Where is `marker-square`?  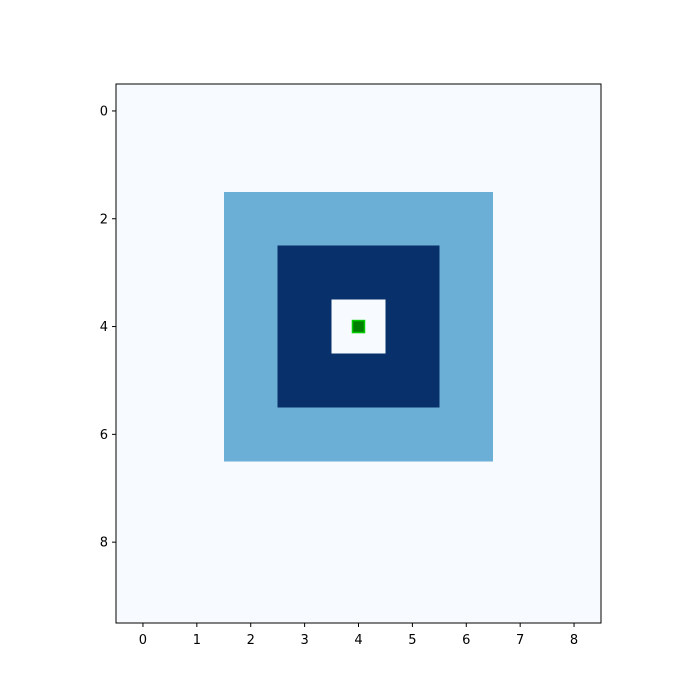 marker-square is located at coordinates (358, 326).